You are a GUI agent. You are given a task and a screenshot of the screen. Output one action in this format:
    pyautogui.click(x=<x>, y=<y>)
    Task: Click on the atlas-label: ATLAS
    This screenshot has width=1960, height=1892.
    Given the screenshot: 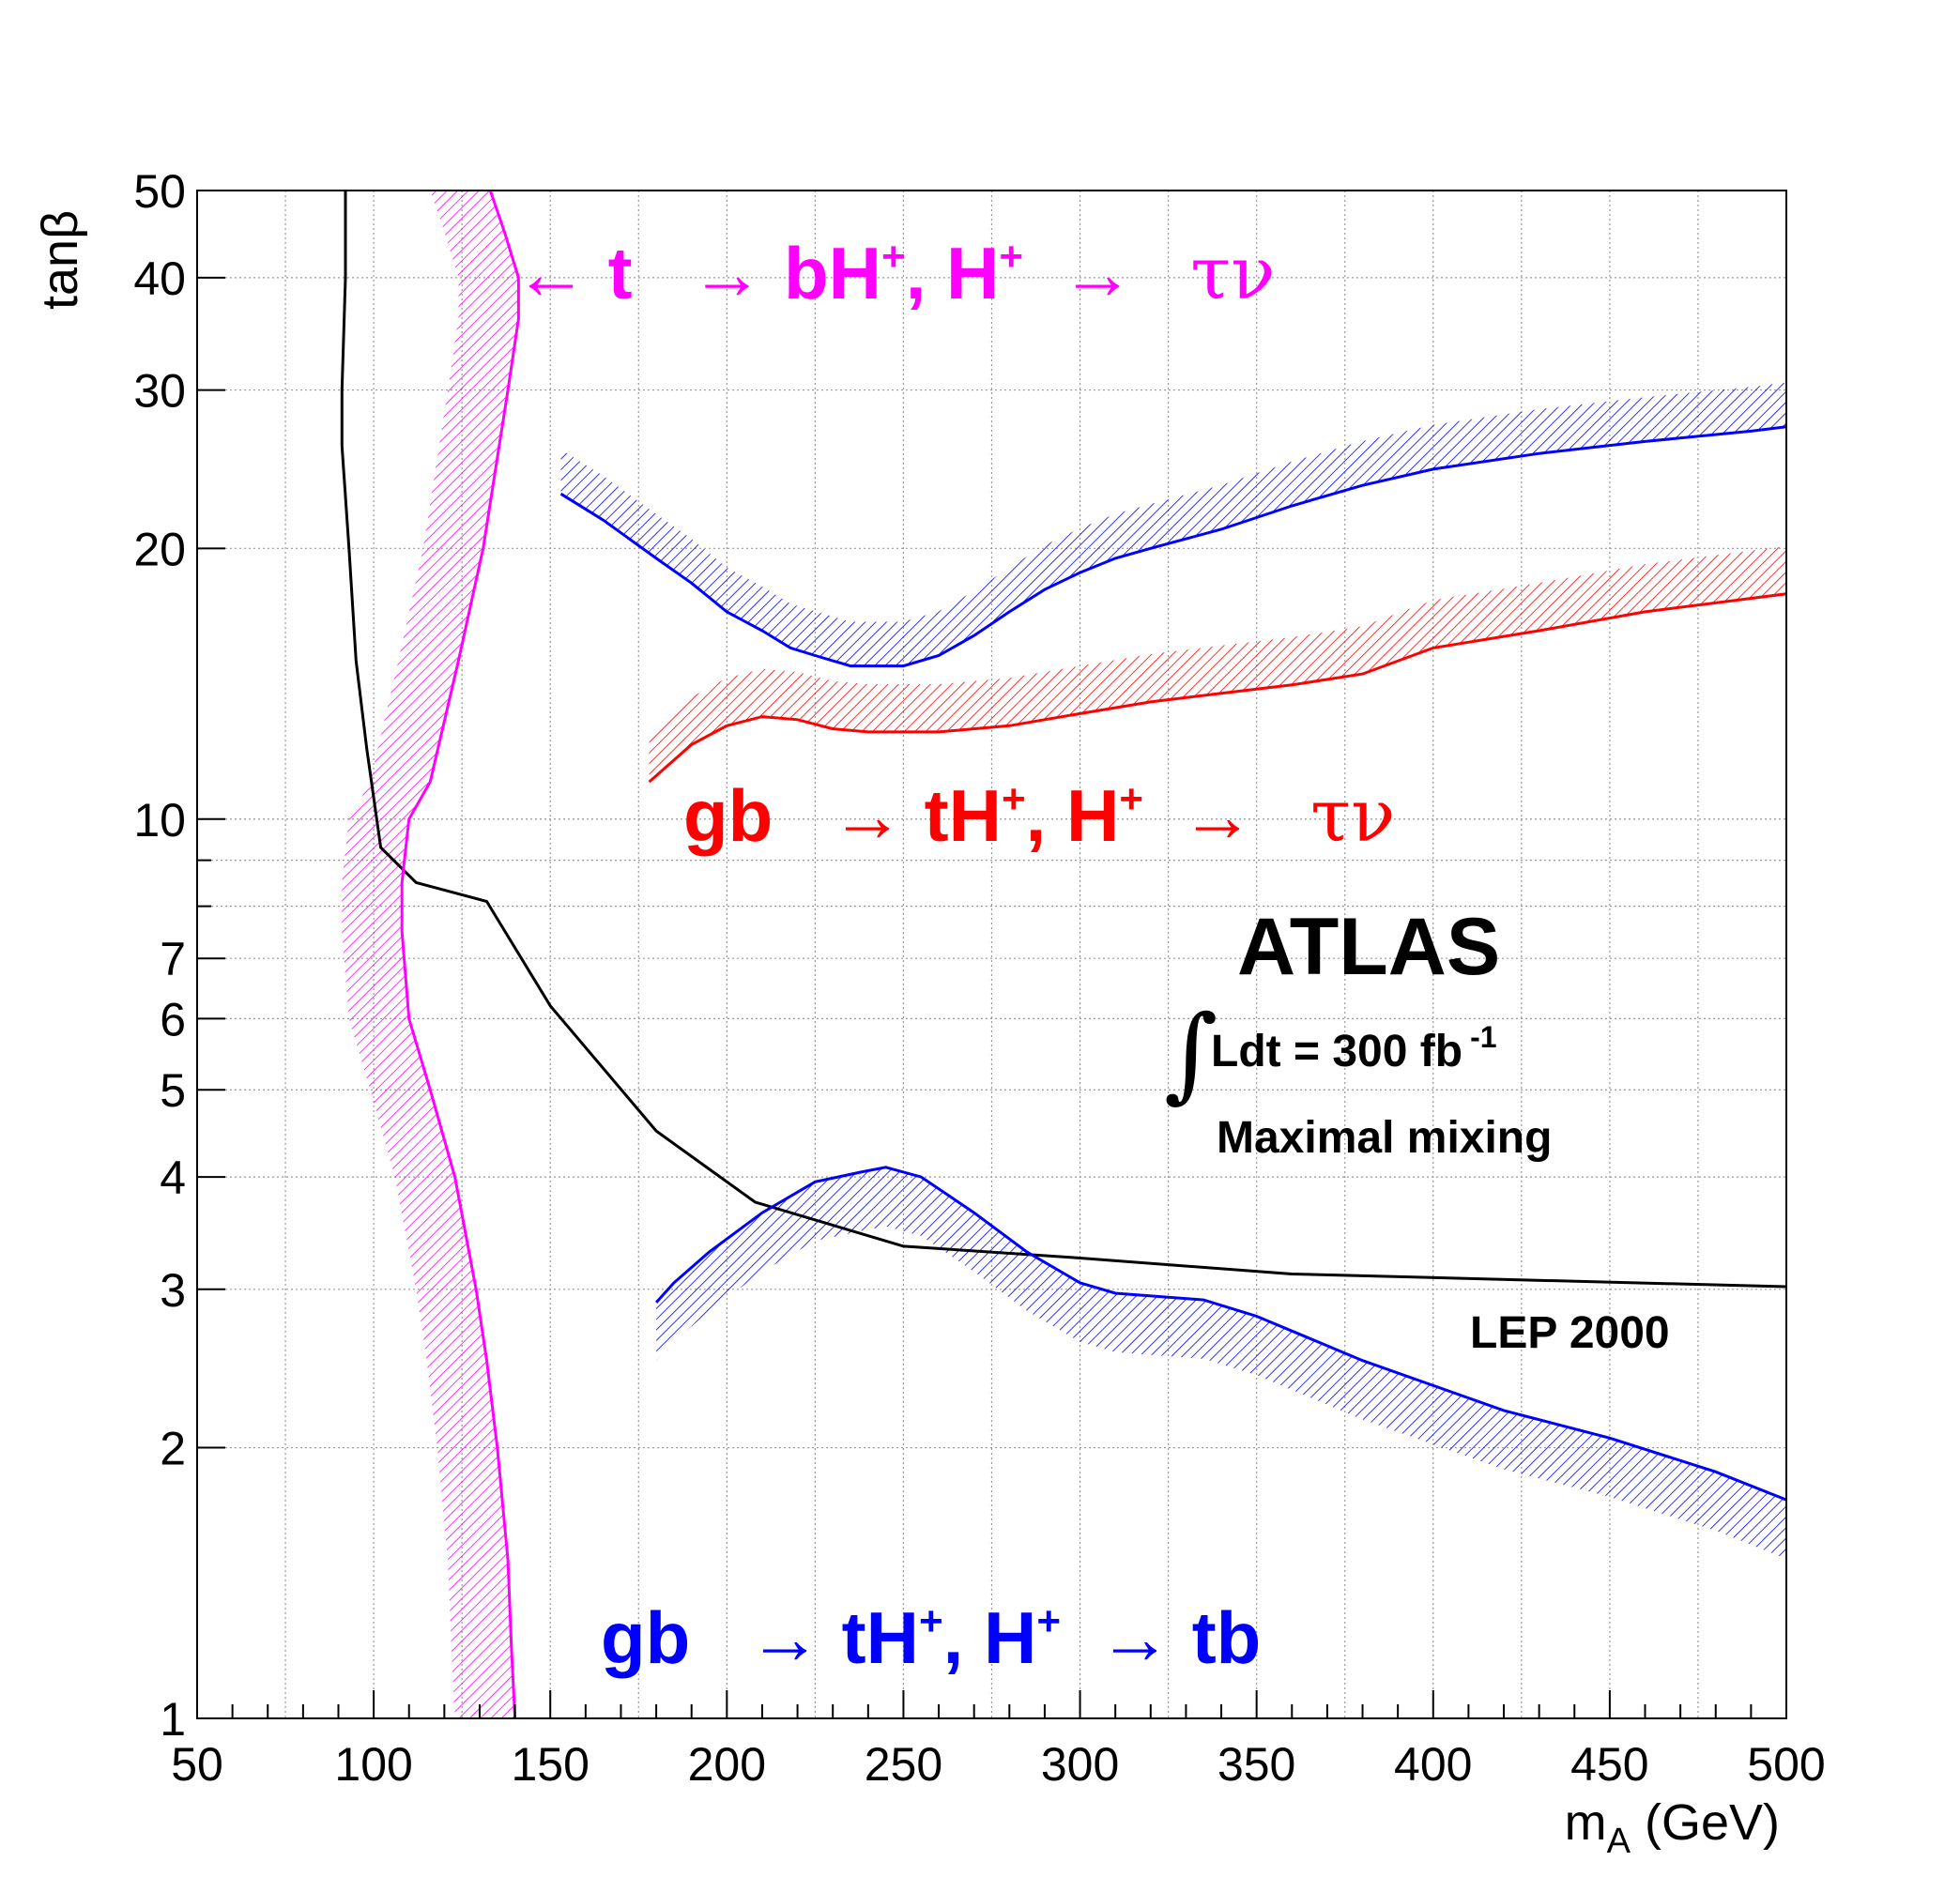 What is the action you would take?
    pyautogui.click(x=1368, y=947)
    